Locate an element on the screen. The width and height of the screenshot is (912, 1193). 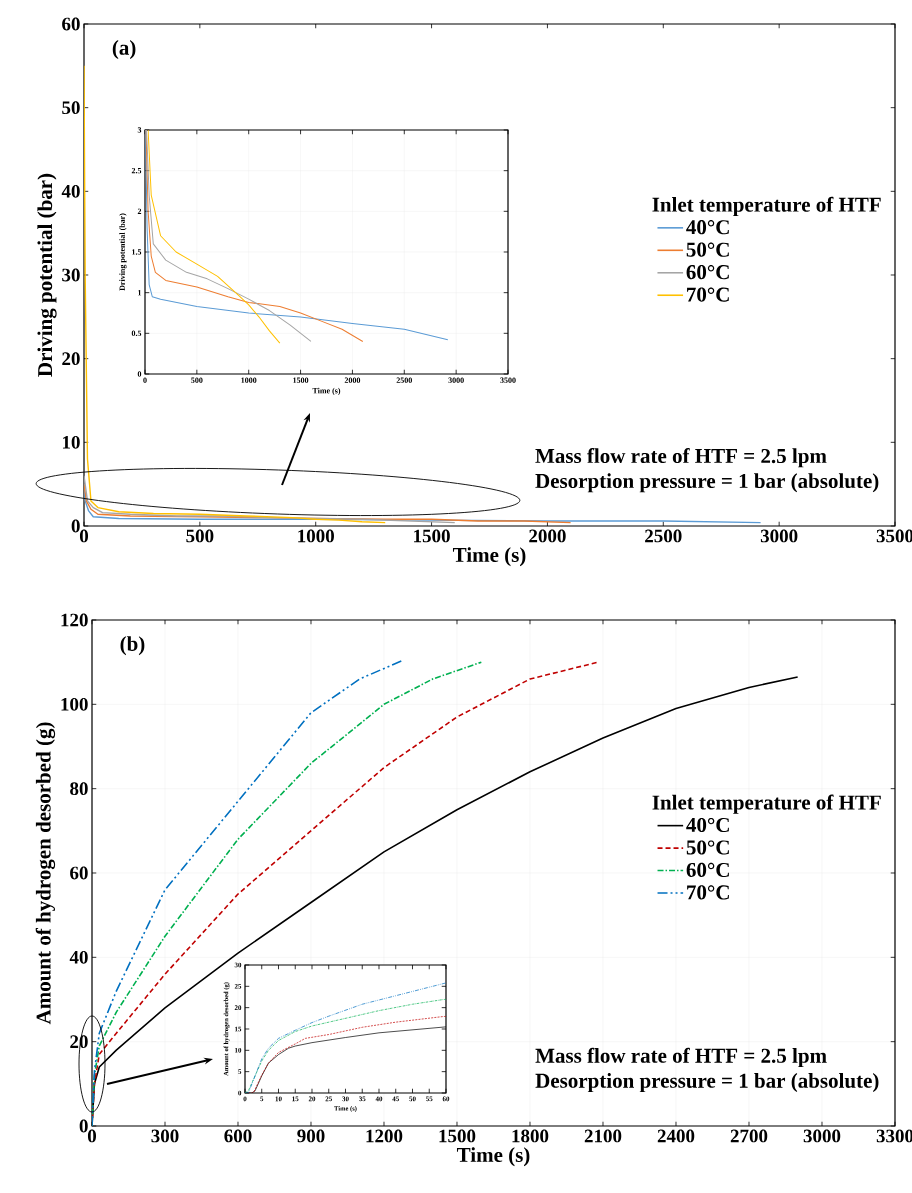
x-tick-label: 600 is located at coordinates (238, 1136).